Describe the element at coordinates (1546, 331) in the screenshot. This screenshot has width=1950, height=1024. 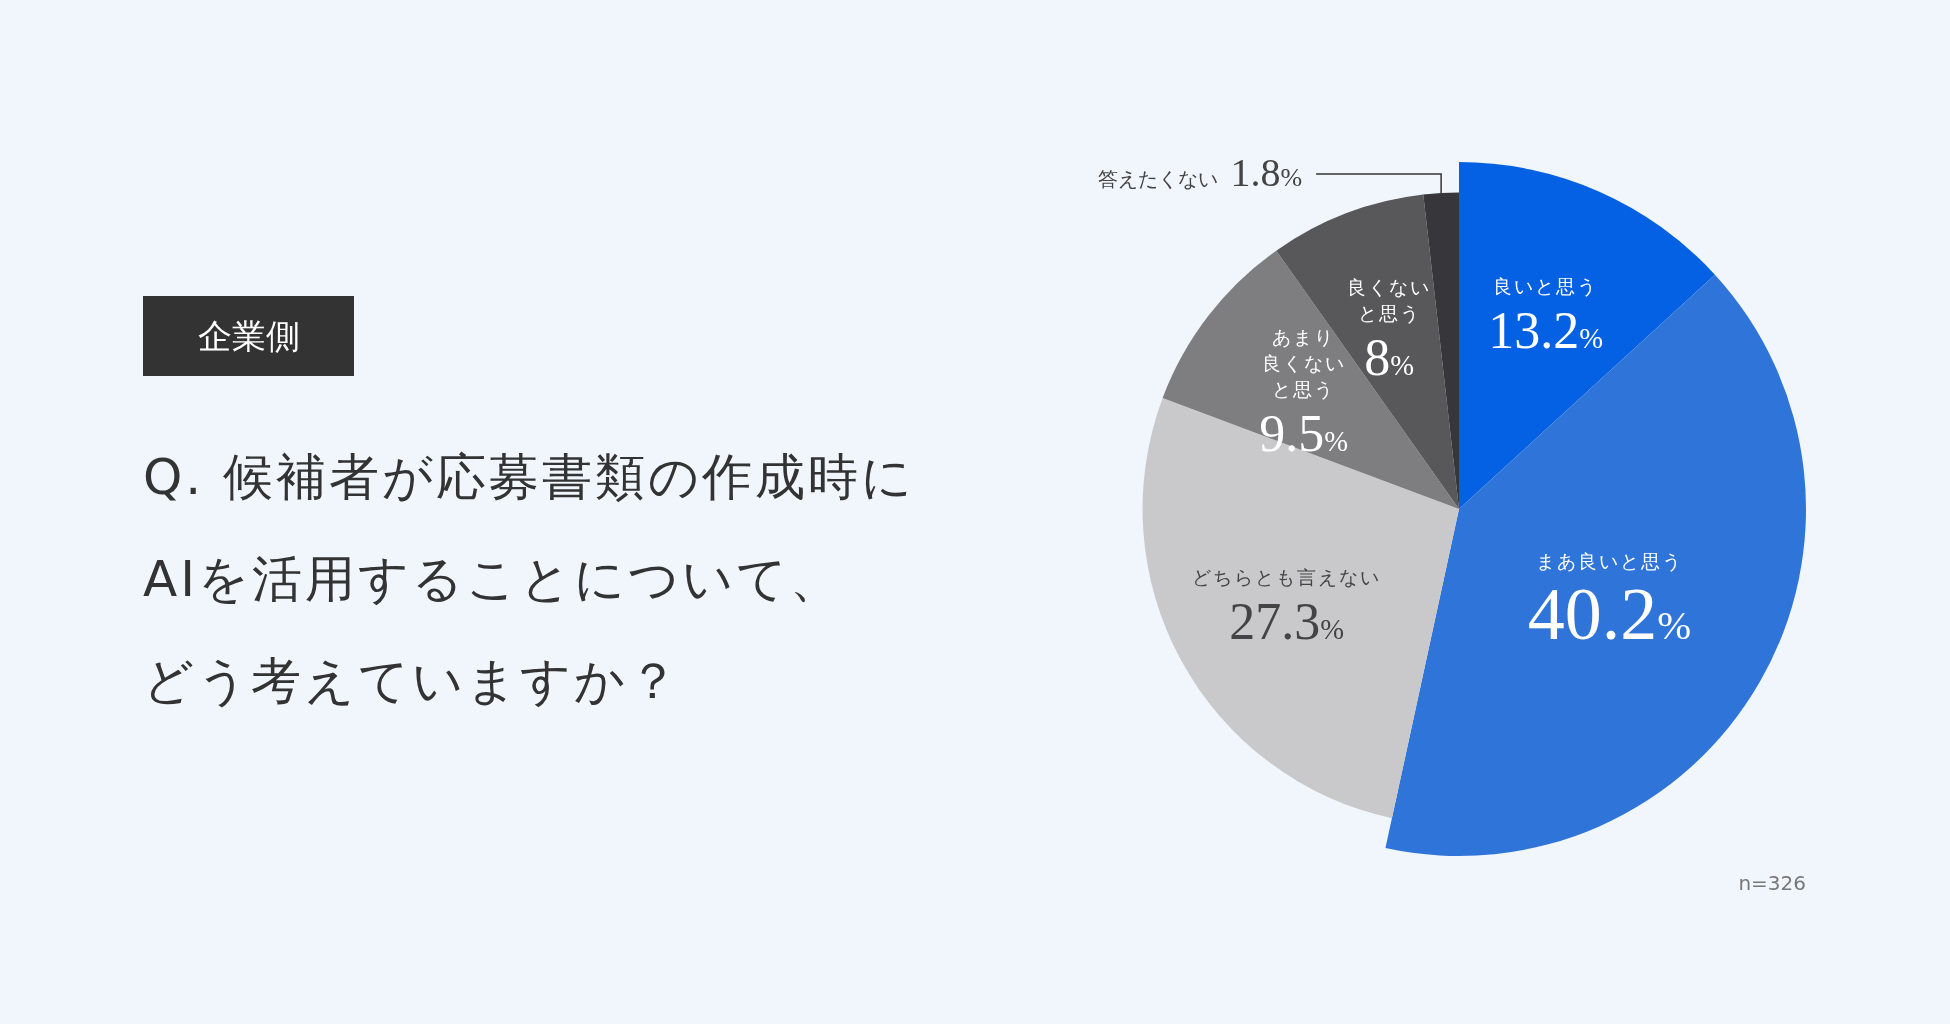
I see `data-label: 13.2%` at that location.